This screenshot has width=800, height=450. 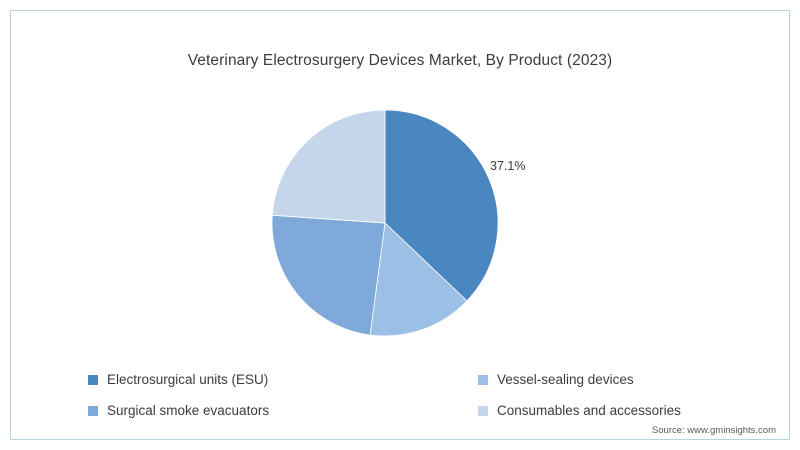 What do you see at coordinates (188, 379) in the screenshot?
I see `legend-item-label: Electrosurgical units (ESU)` at bounding box center [188, 379].